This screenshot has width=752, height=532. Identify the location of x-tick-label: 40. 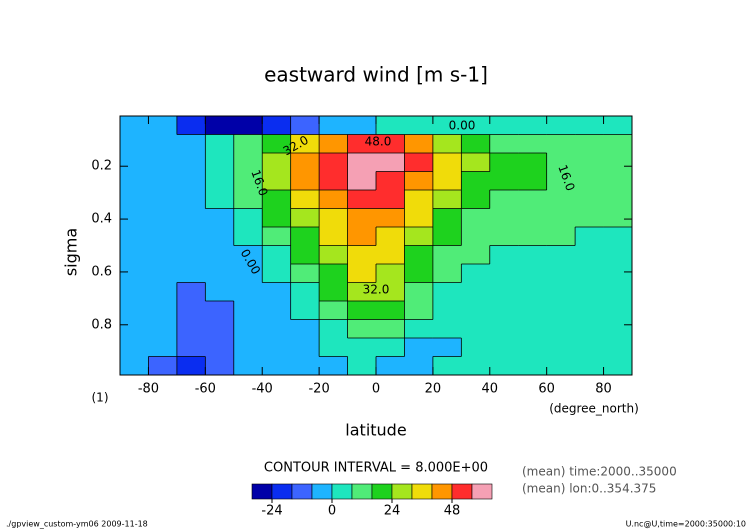
(490, 389).